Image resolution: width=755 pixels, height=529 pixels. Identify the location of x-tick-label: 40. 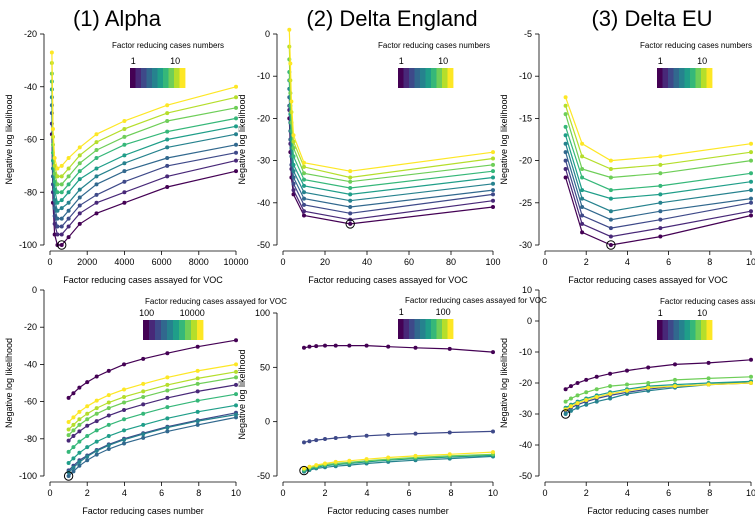
(367, 262).